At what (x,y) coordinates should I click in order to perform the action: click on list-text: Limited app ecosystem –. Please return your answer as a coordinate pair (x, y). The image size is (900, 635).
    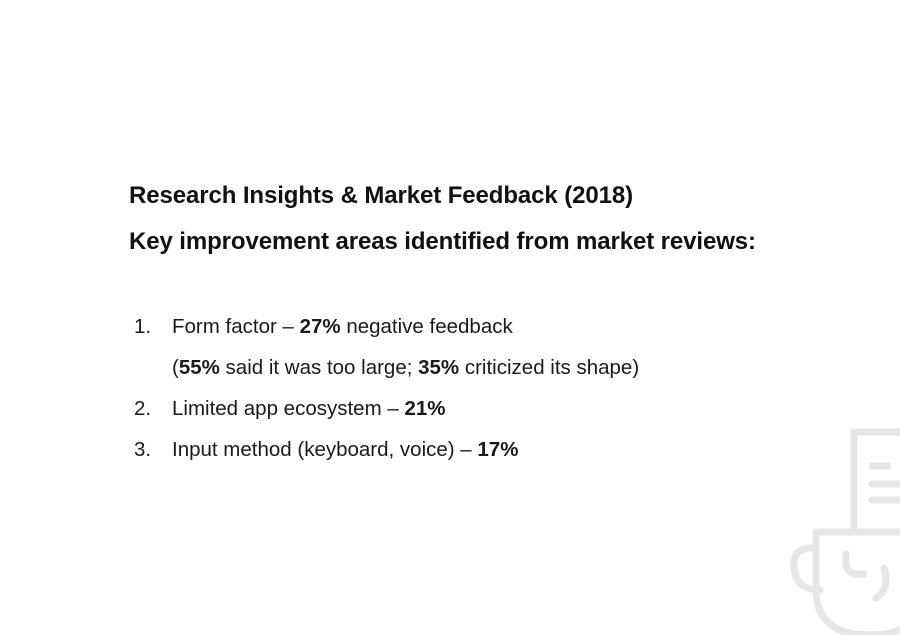
    Looking at the image, I should click on (288, 408).